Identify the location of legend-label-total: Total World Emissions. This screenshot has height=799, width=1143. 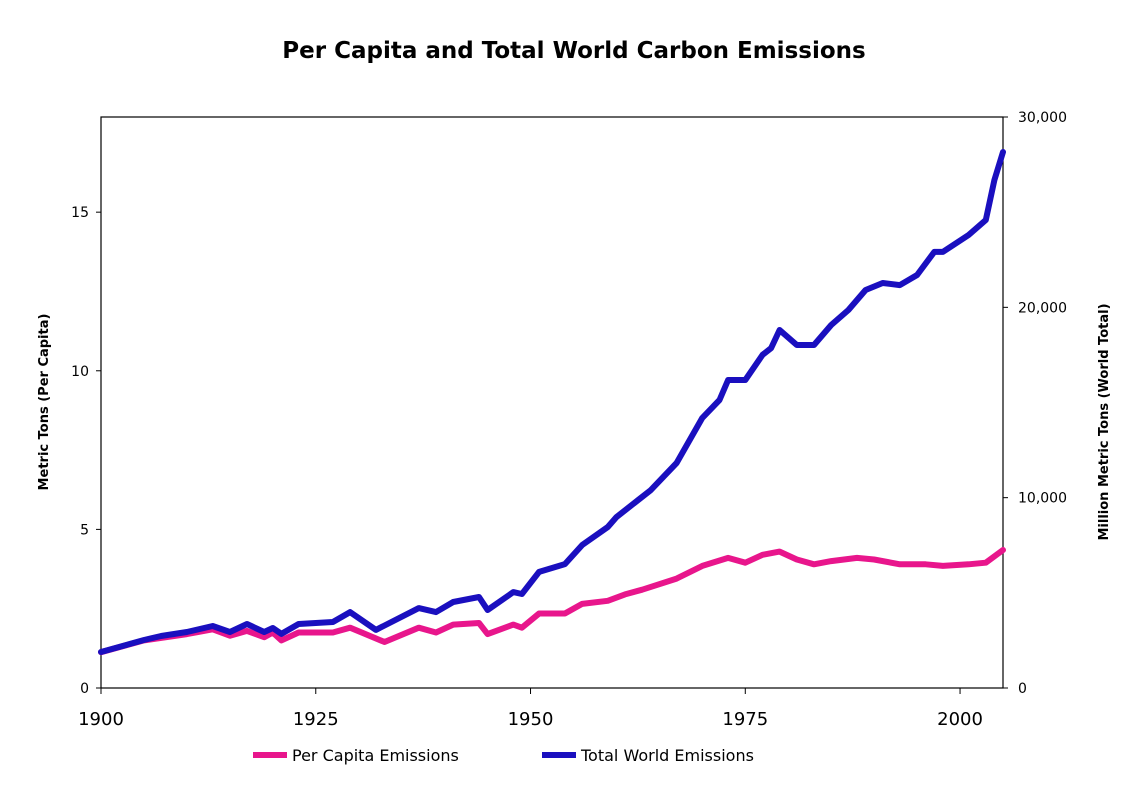
(667, 755).